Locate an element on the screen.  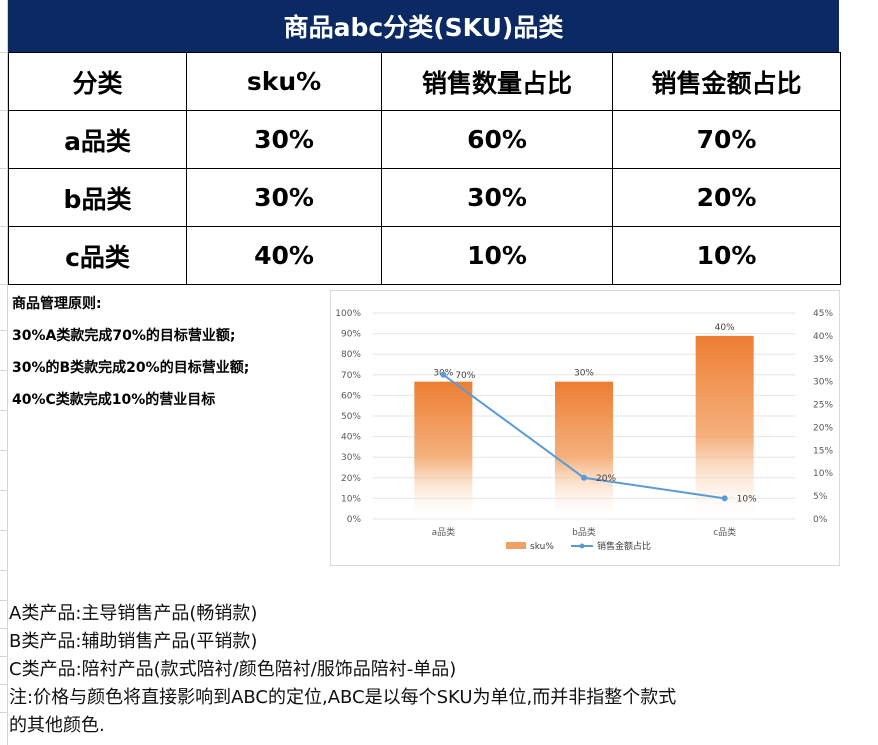
principle-line: 40%C类款完成10%的营业目标 is located at coordinates (114, 400).